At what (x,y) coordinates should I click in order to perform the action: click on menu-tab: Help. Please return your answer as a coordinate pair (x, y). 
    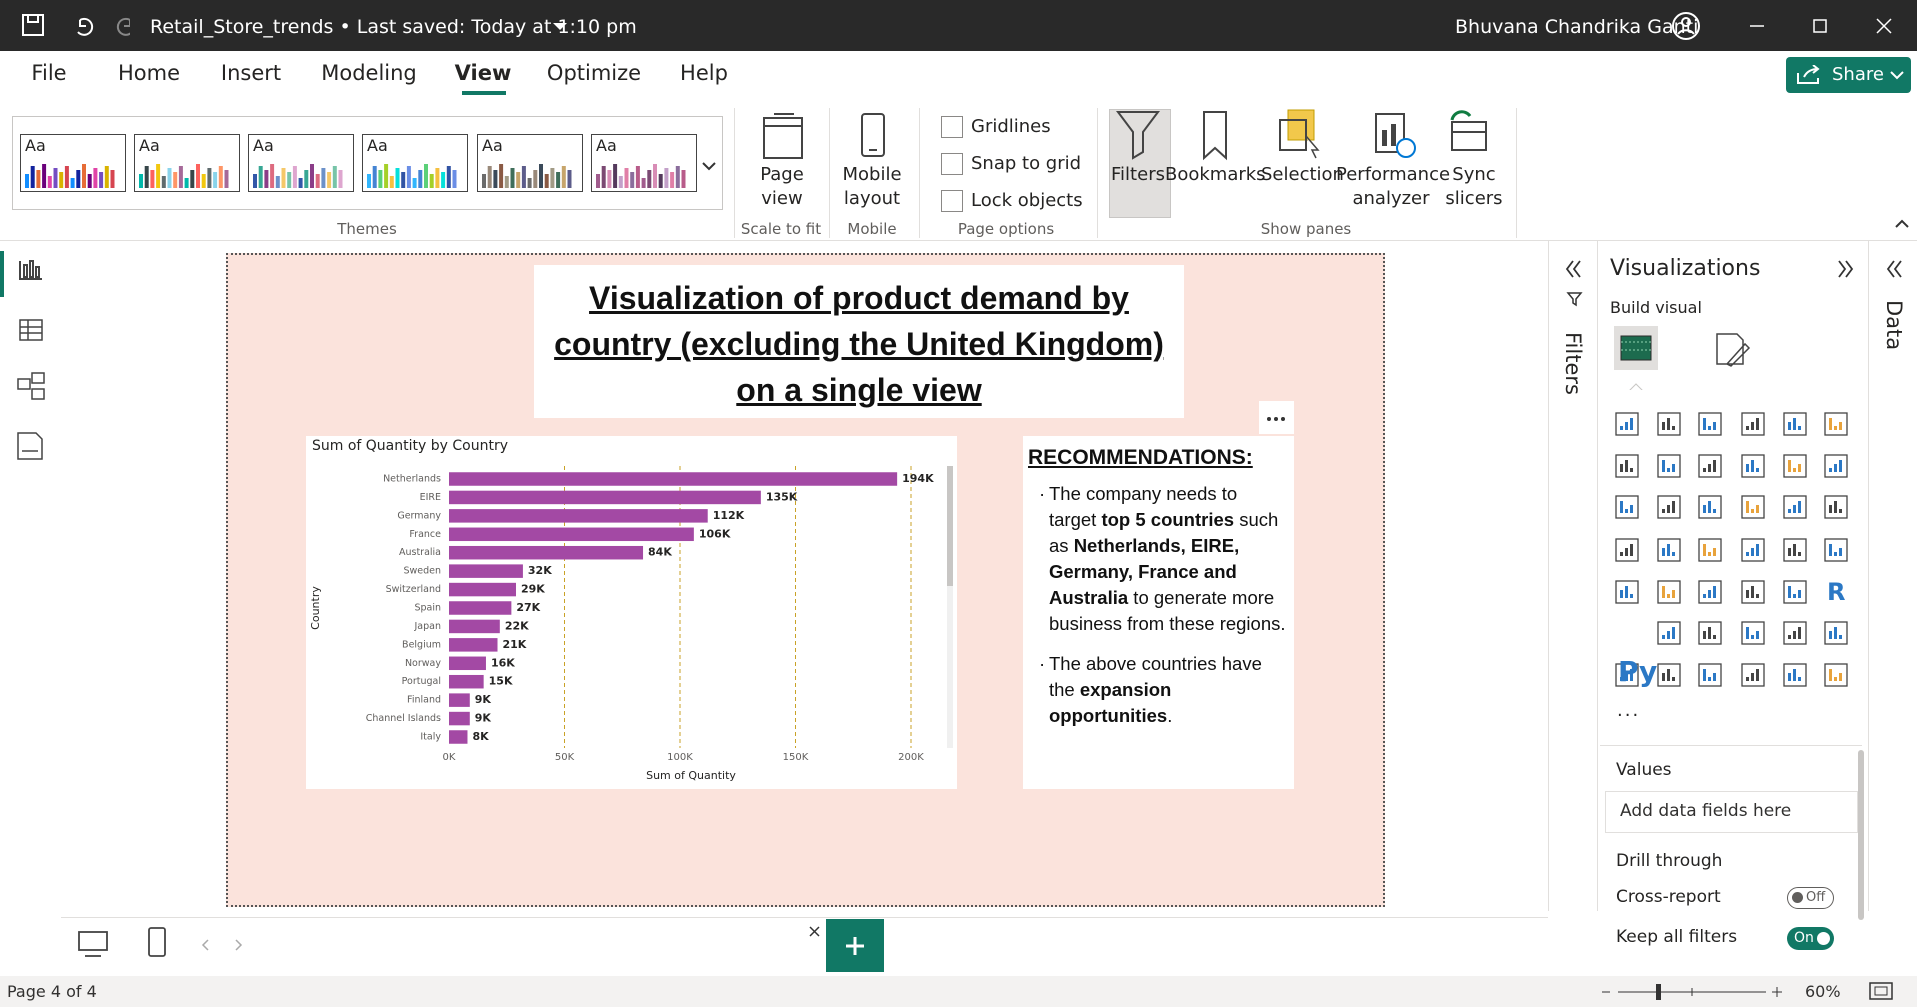
    Looking at the image, I should click on (704, 73).